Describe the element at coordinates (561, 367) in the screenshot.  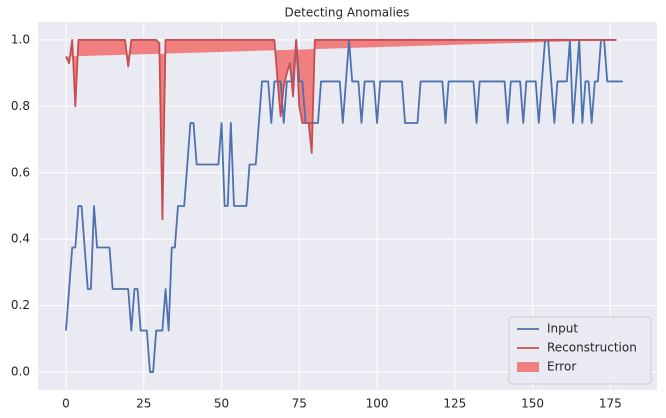
I see `legend-label: Error` at that location.